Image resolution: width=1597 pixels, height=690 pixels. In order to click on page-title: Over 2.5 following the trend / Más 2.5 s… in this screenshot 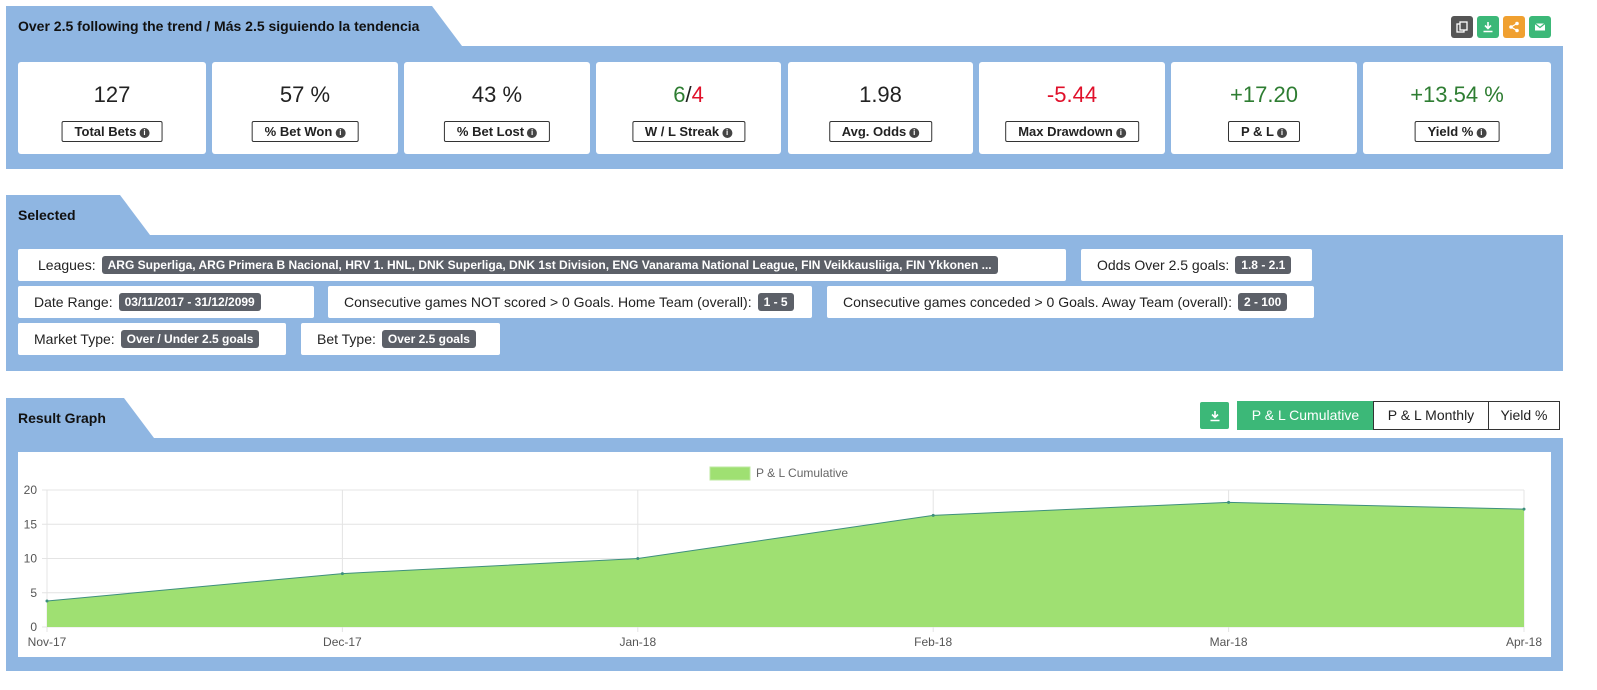, I will do `click(219, 26)`.